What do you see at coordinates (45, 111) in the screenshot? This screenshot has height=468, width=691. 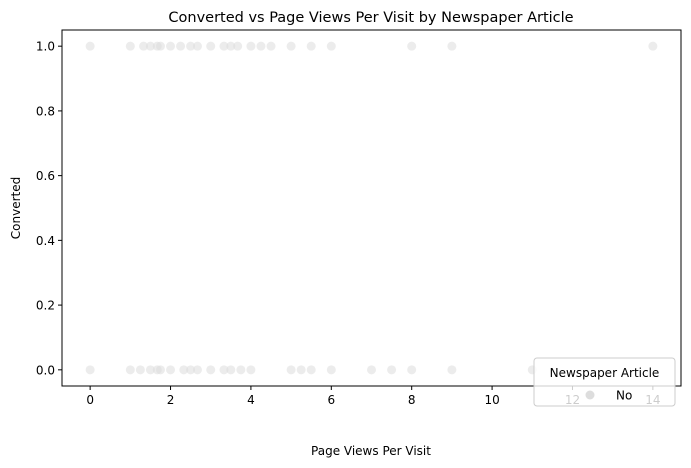 I see `y-tick-label: 0.8` at bounding box center [45, 111].